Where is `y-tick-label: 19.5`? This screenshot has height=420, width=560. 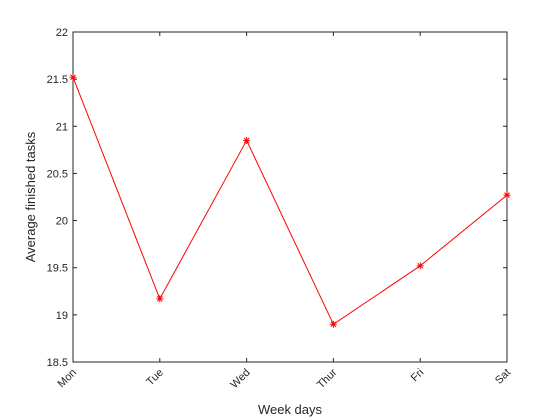 y-tick-label: 19.5 is located at coordinates (57, 269).